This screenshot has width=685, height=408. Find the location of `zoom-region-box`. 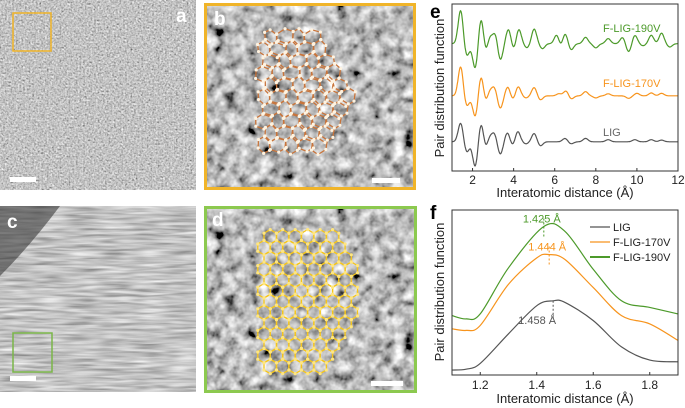

zoom-region-box is located at coordinates (32, 32).